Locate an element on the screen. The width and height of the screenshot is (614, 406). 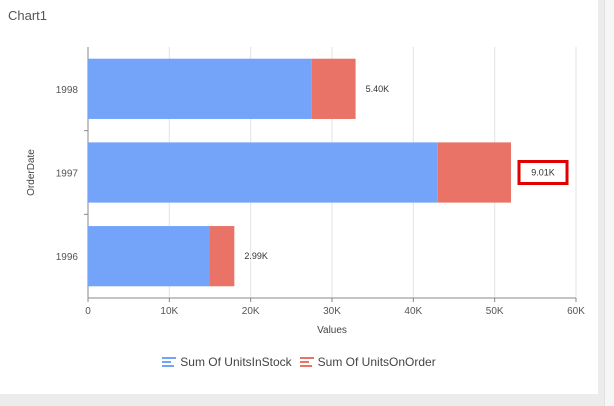
y-tick-label: 1998 is located at coordinates (67, 90).